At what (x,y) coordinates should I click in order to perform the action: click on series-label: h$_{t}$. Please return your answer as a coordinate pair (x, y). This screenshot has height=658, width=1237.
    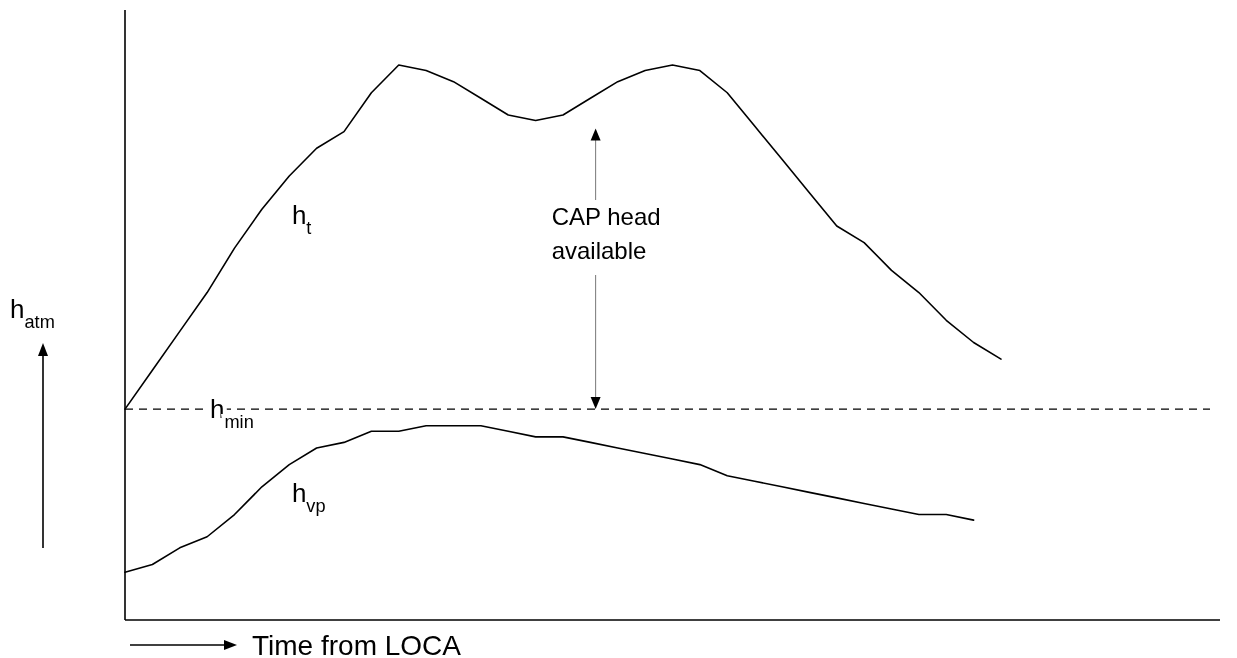
    Looking at the image, I should click on (301, 219).